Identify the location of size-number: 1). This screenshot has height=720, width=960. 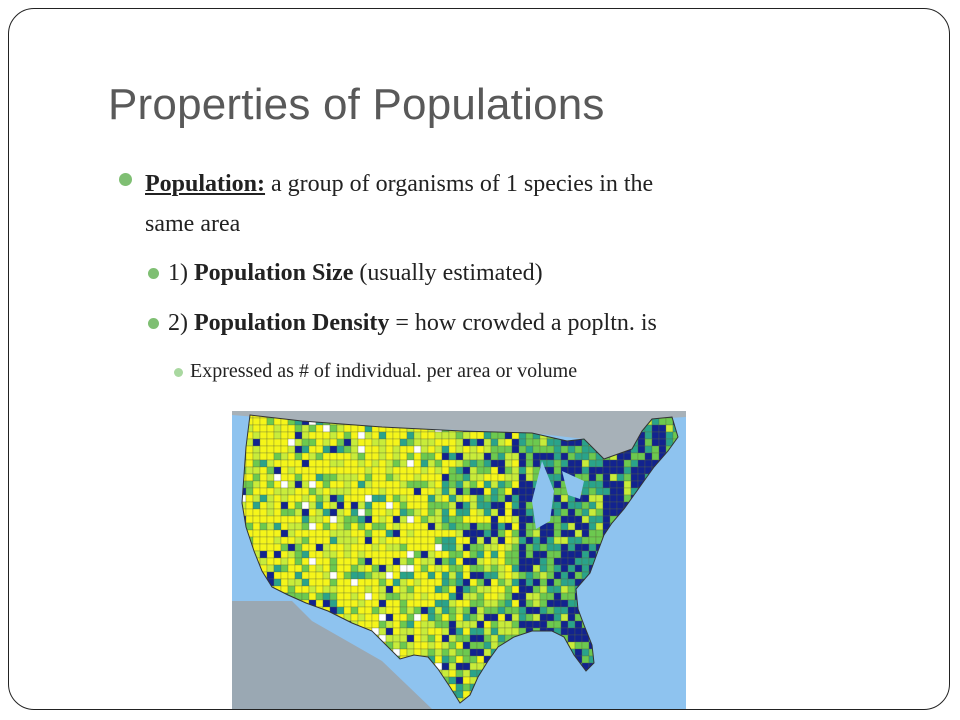
(181, 273).